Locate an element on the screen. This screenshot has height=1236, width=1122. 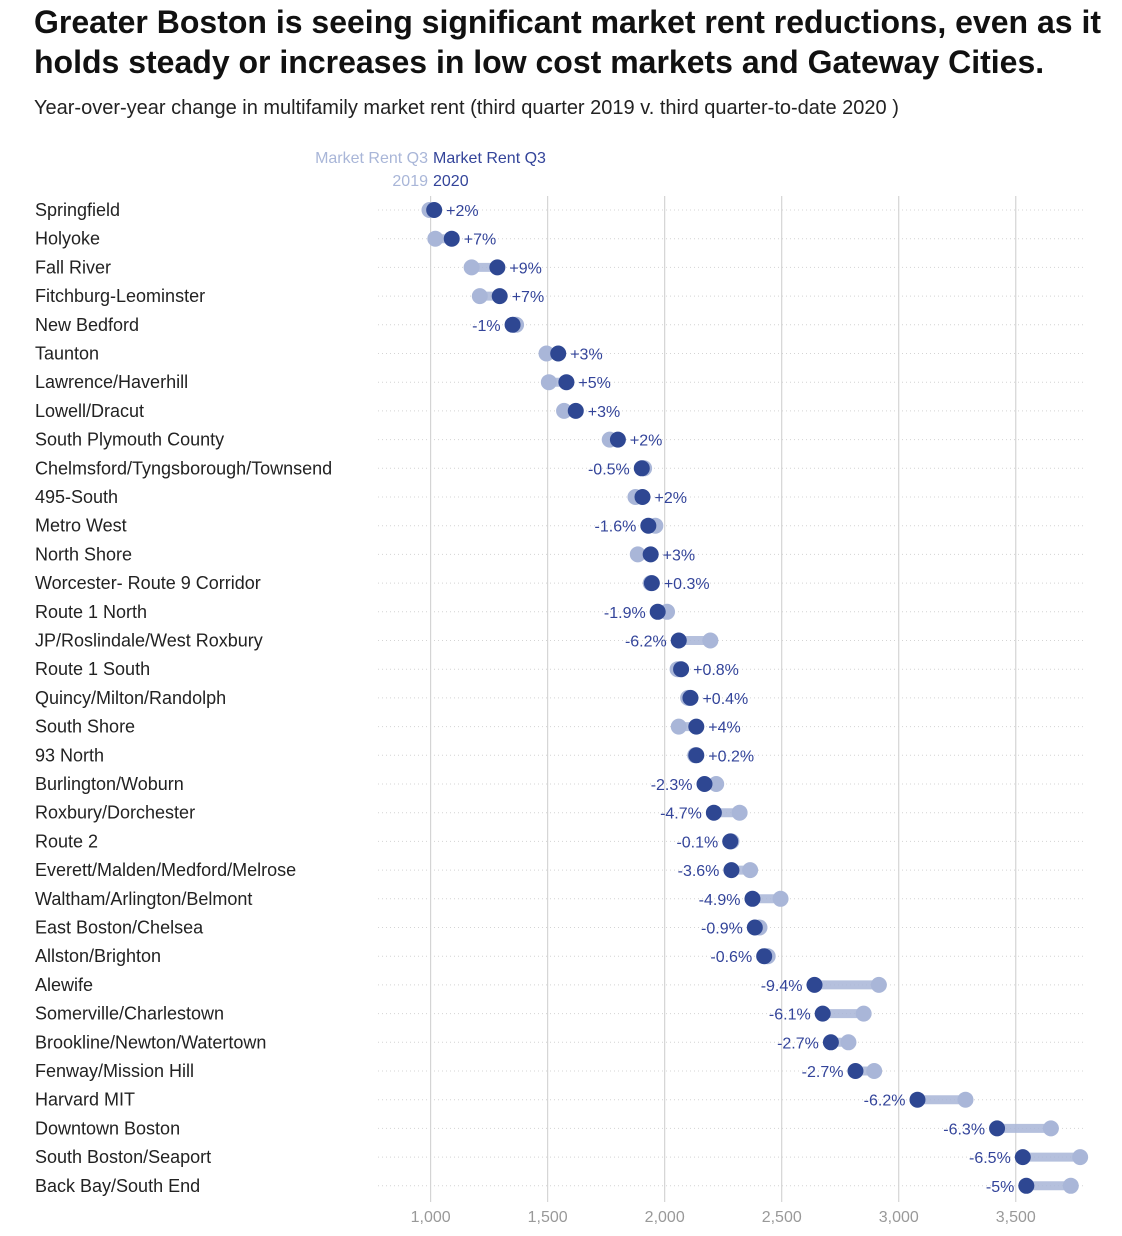
change-label: -0.1% is located at coordinates (697, 842).